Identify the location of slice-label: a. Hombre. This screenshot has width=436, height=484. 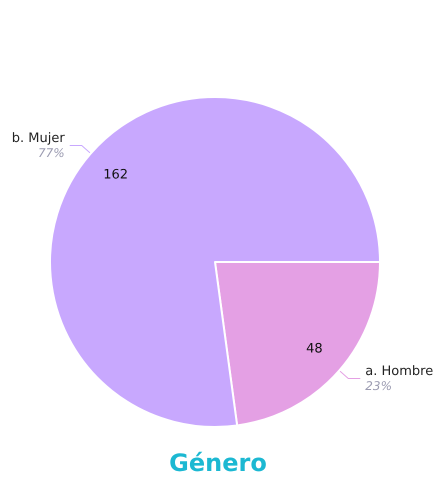
(399, 371).